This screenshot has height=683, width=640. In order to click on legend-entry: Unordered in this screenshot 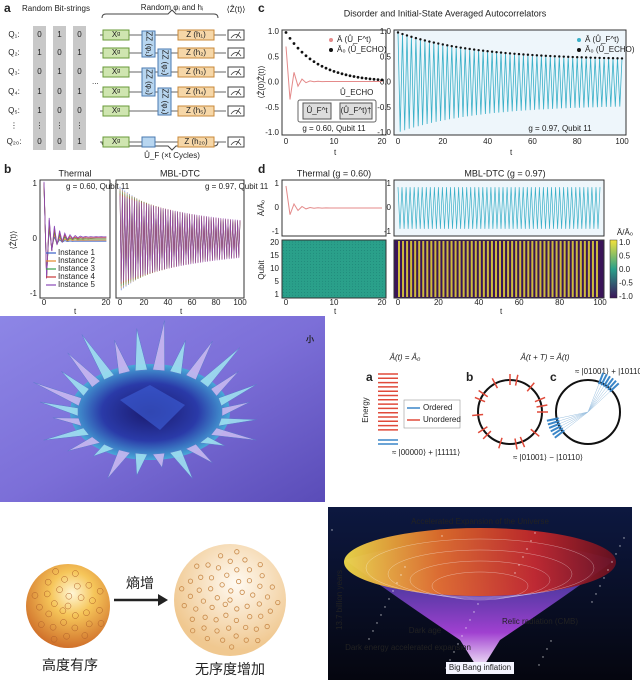, I will do `click(442, 419)`.